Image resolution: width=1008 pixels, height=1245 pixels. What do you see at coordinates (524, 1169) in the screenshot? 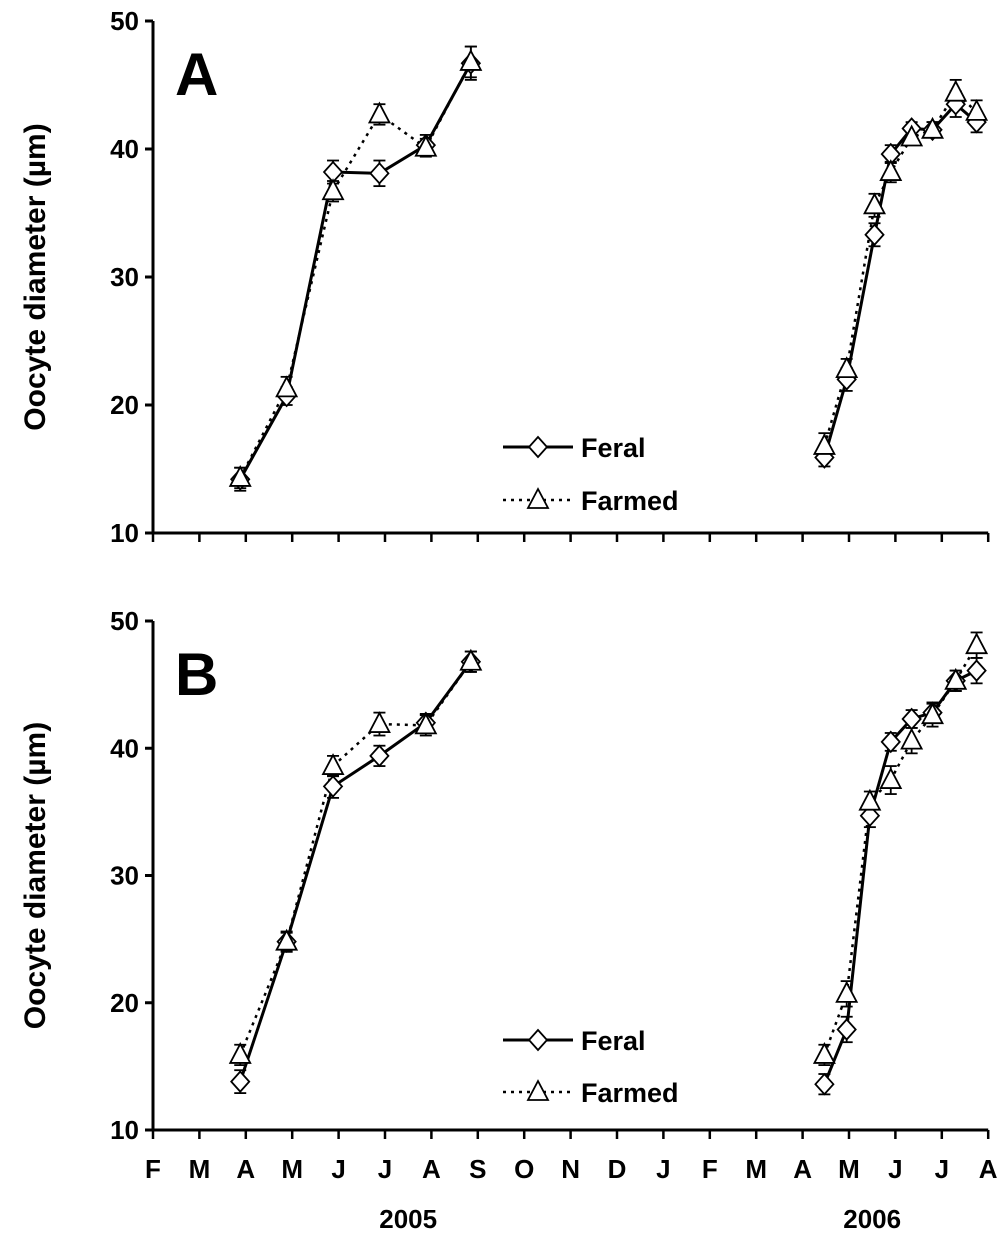
I see `x-tick-label: O` at bounding box center [524, 1169].